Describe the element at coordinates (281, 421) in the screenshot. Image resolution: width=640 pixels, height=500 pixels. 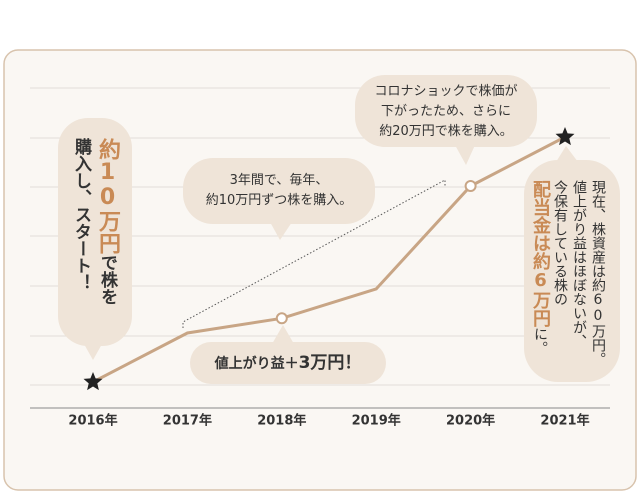
I see `x-tick-label: 2018年` at that location.